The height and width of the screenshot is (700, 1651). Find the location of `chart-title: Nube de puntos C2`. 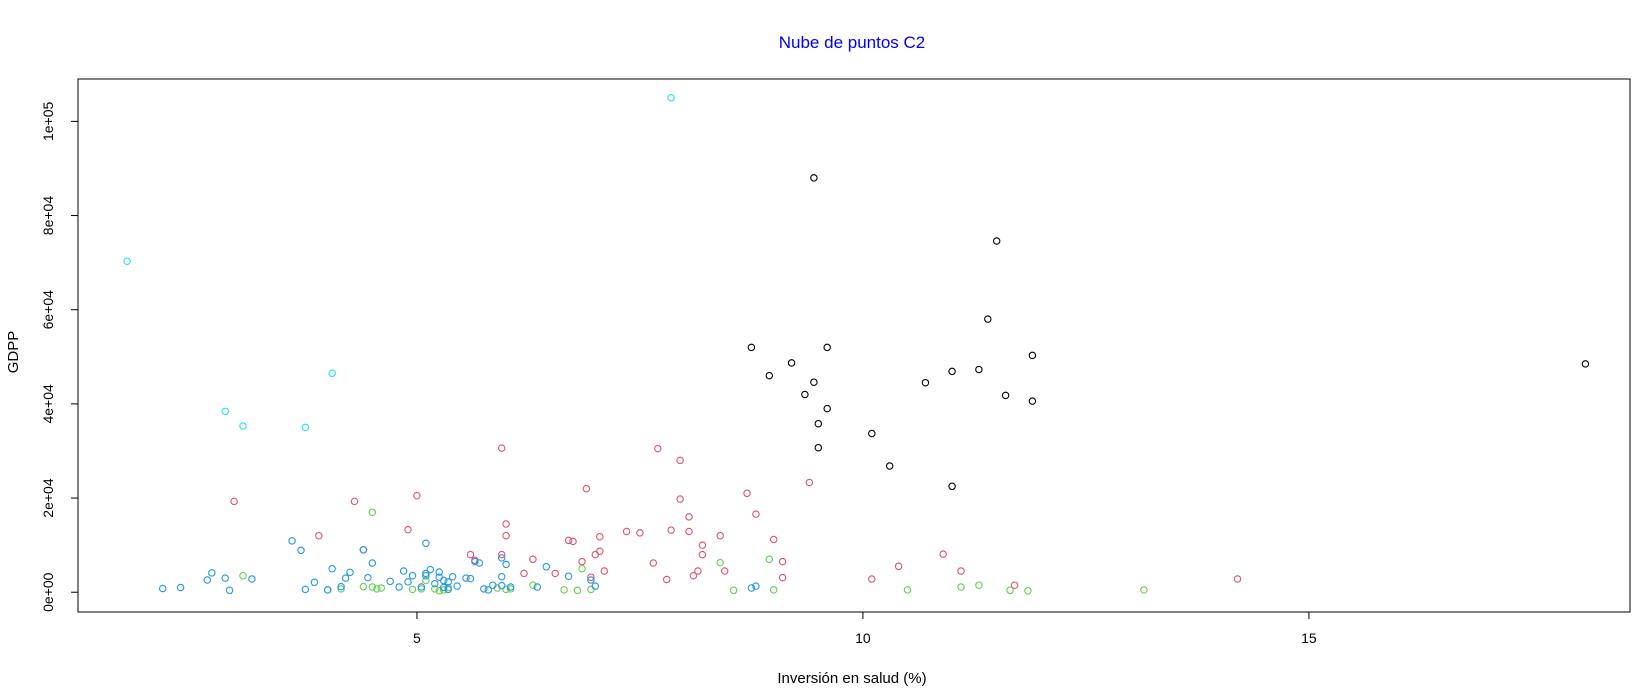

chart-title: Nube de puntos C2 is located at coordinates (852, 42).